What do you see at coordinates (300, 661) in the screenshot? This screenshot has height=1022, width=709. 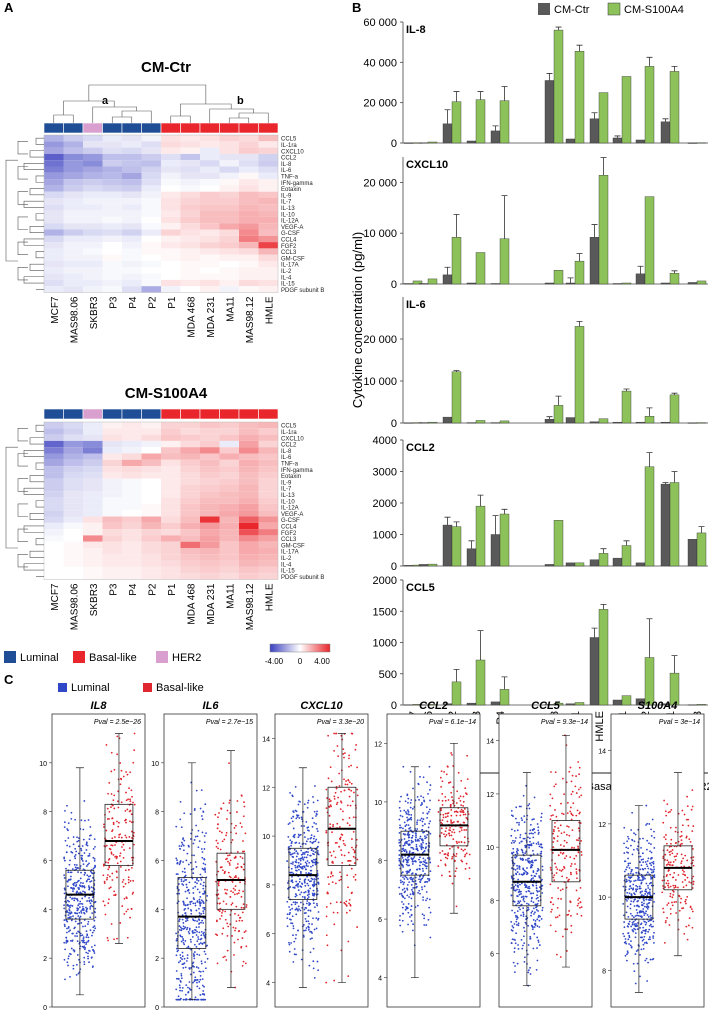 I see `scale-mid-label: 0` at bounding box center [300, 661].